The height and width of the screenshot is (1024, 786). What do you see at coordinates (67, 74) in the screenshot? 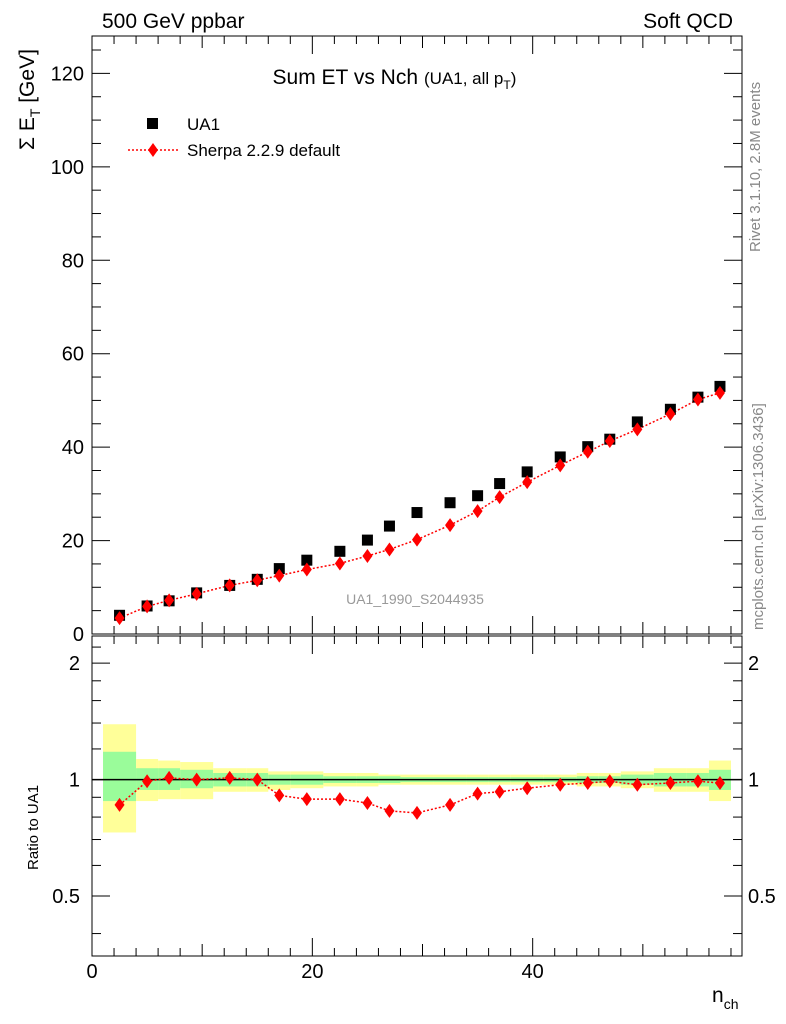
I see `main-y-tick-label: 120` at bounding box center [67, 74].